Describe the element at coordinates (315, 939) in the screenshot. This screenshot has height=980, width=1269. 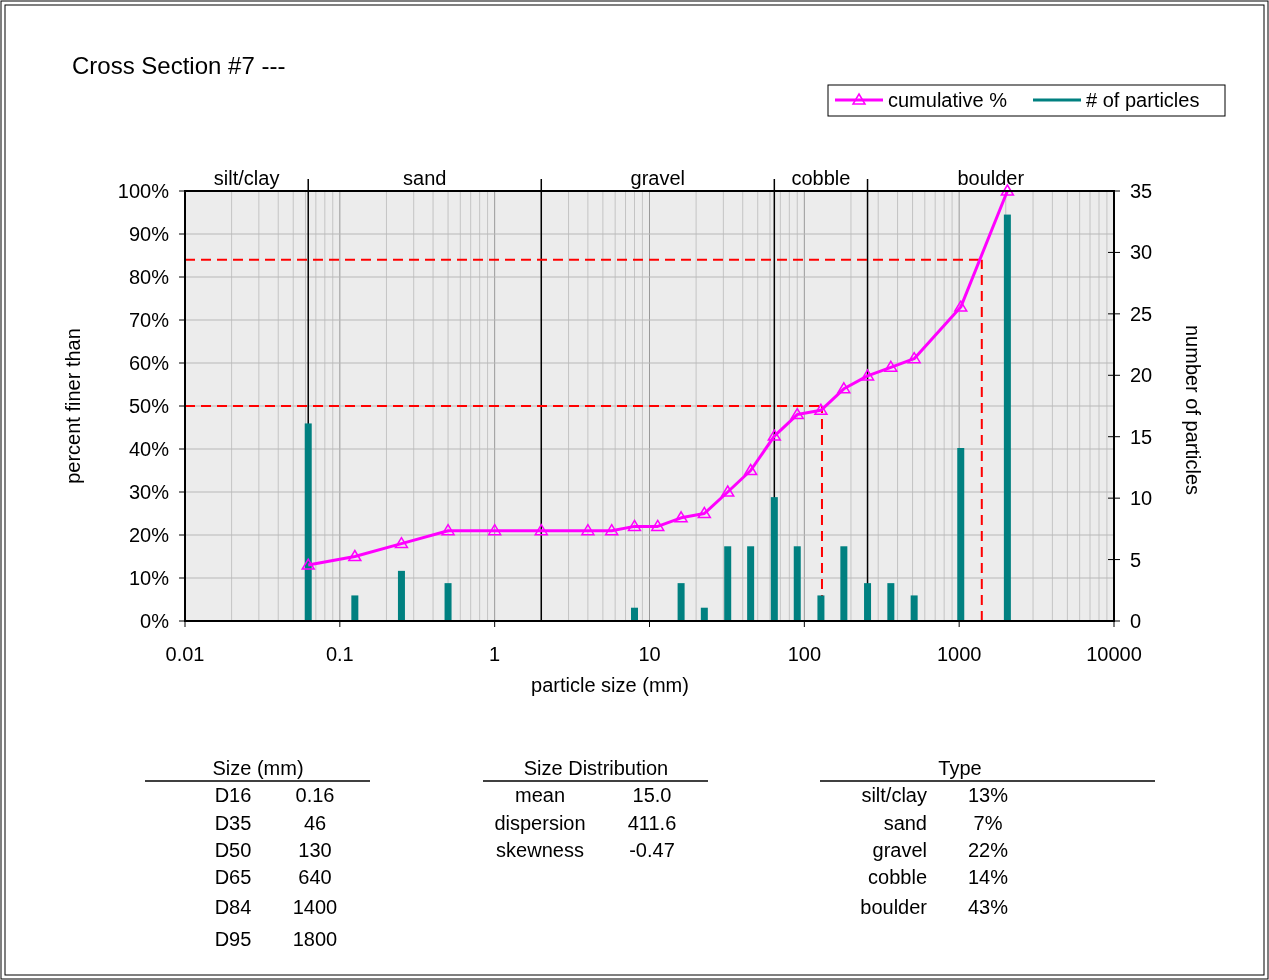
I see `text: 1800` at that location.